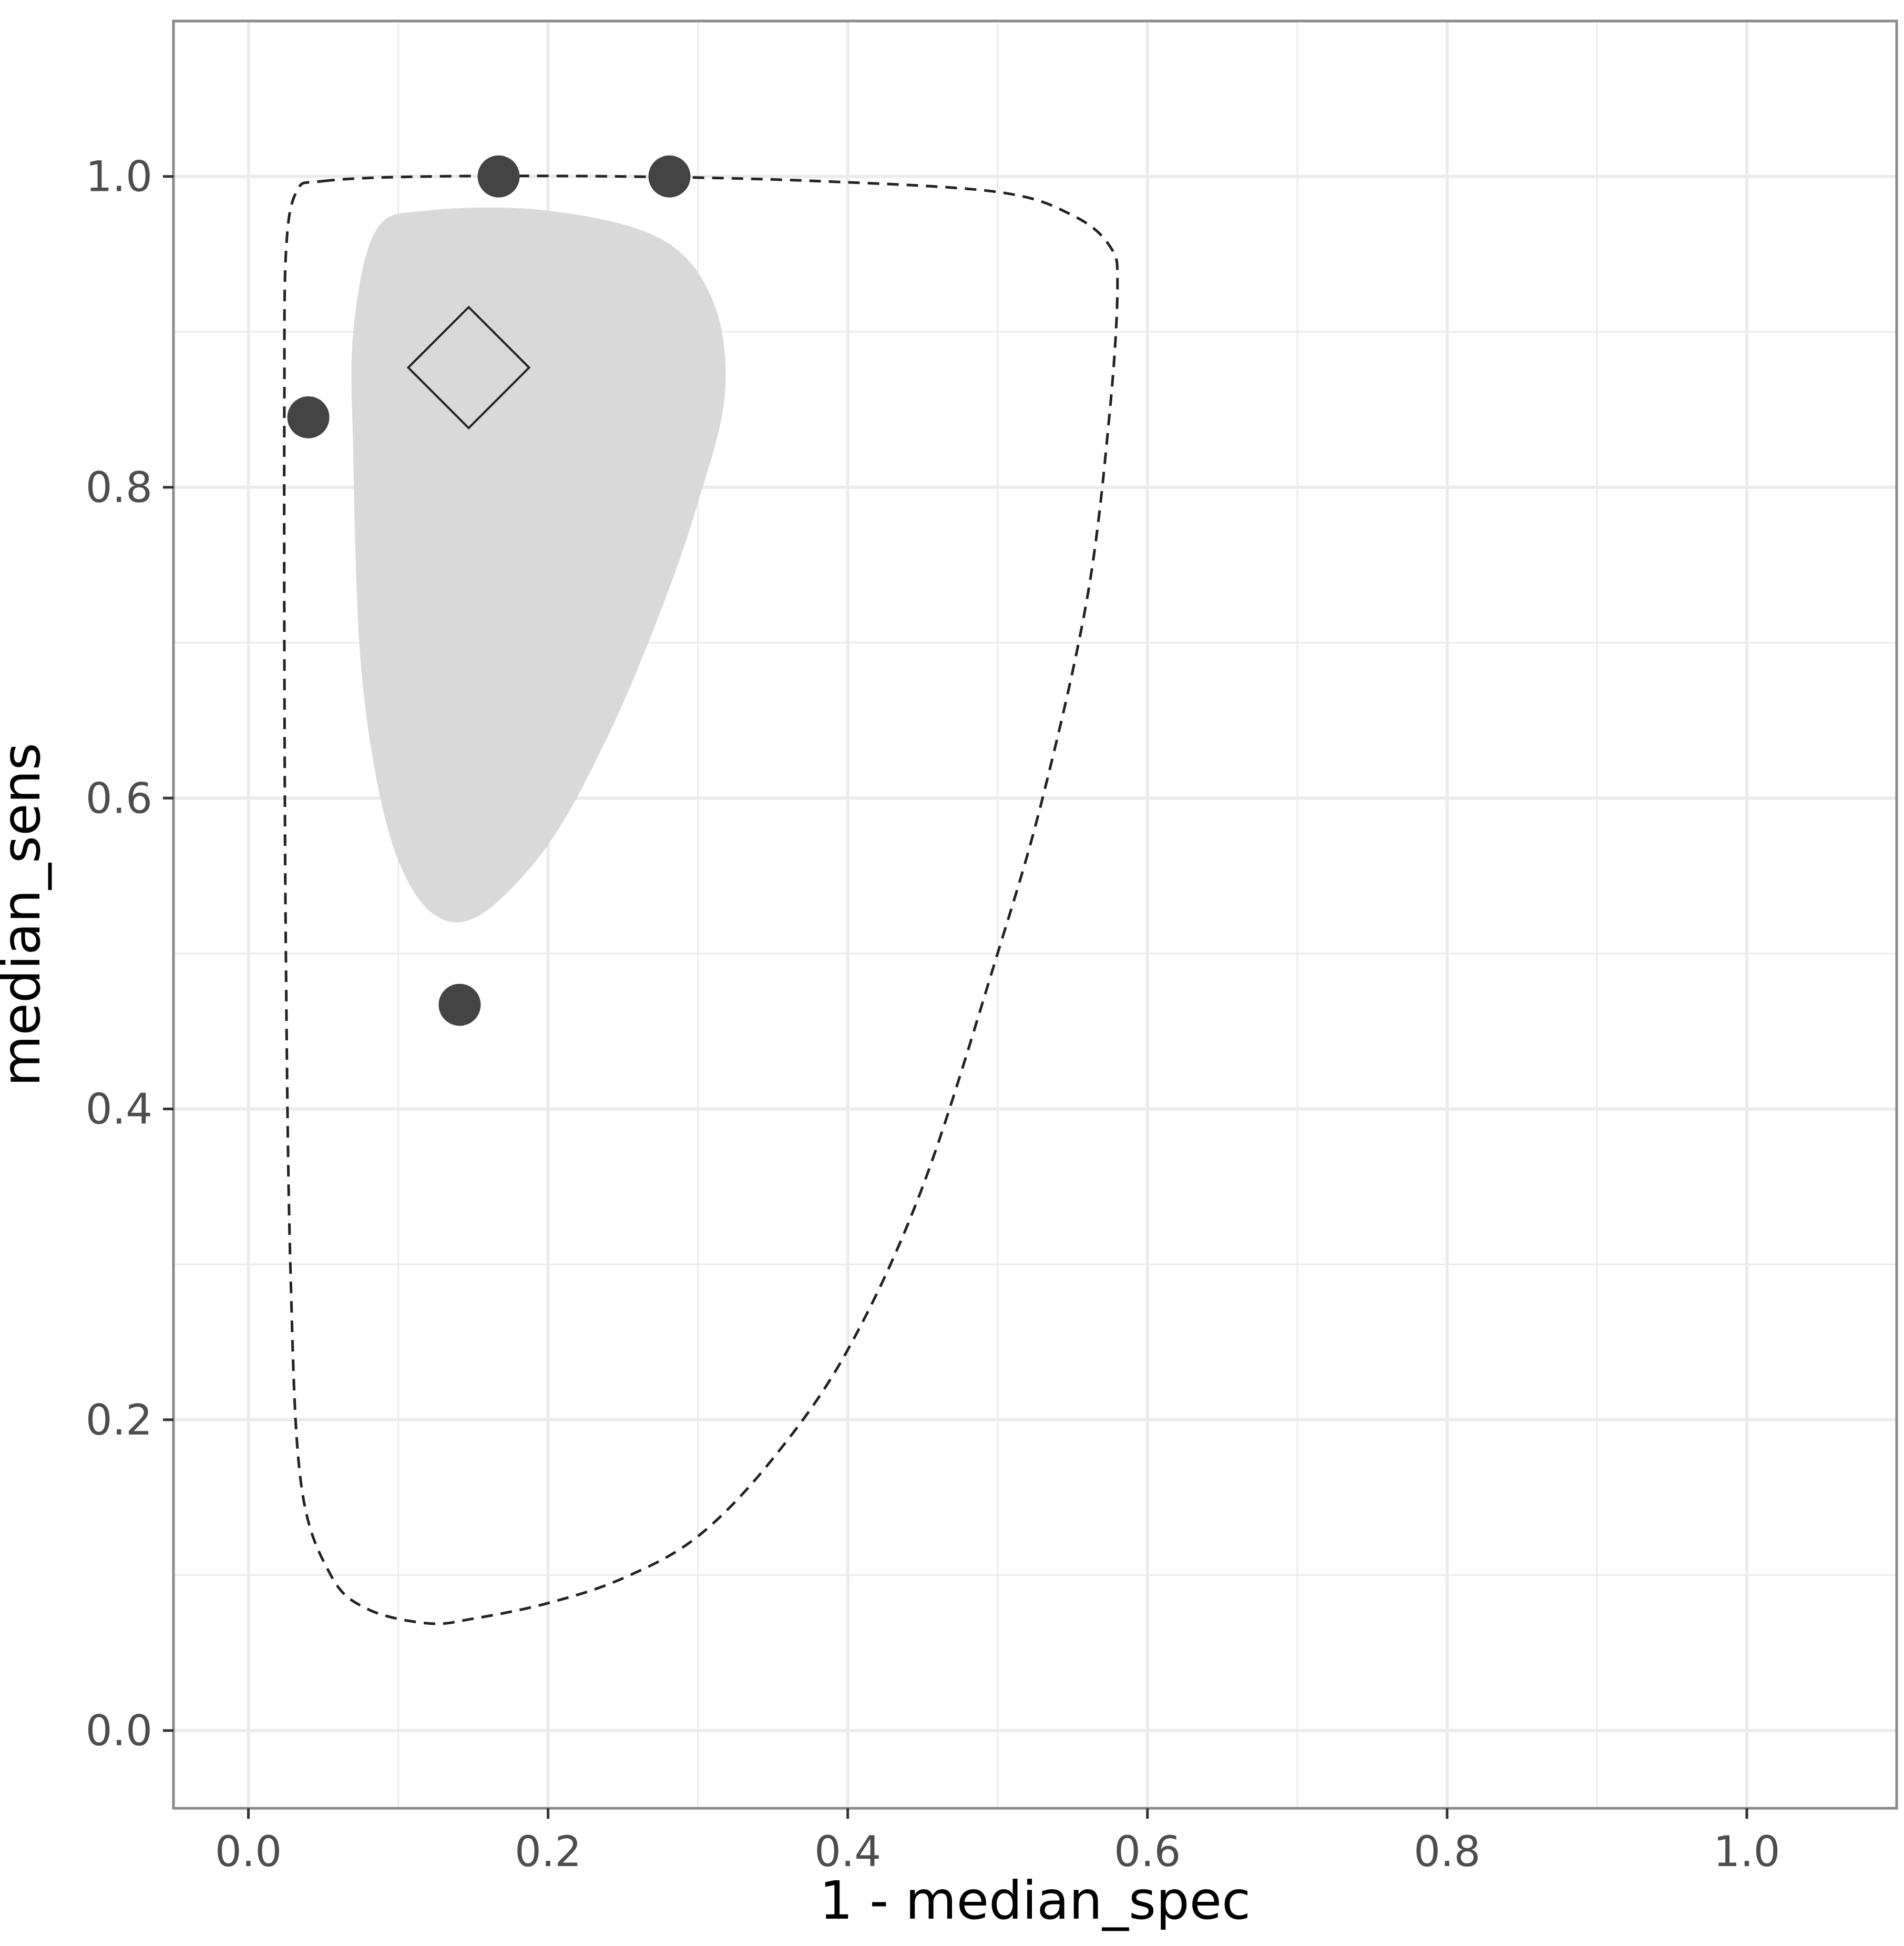 This screenshot has height=1946, width=1904. What do you see at coordinates (1746, 1851) in the screenshot?
I see `x-tick-label: 1.0` at bounding box center [1746, 1851].